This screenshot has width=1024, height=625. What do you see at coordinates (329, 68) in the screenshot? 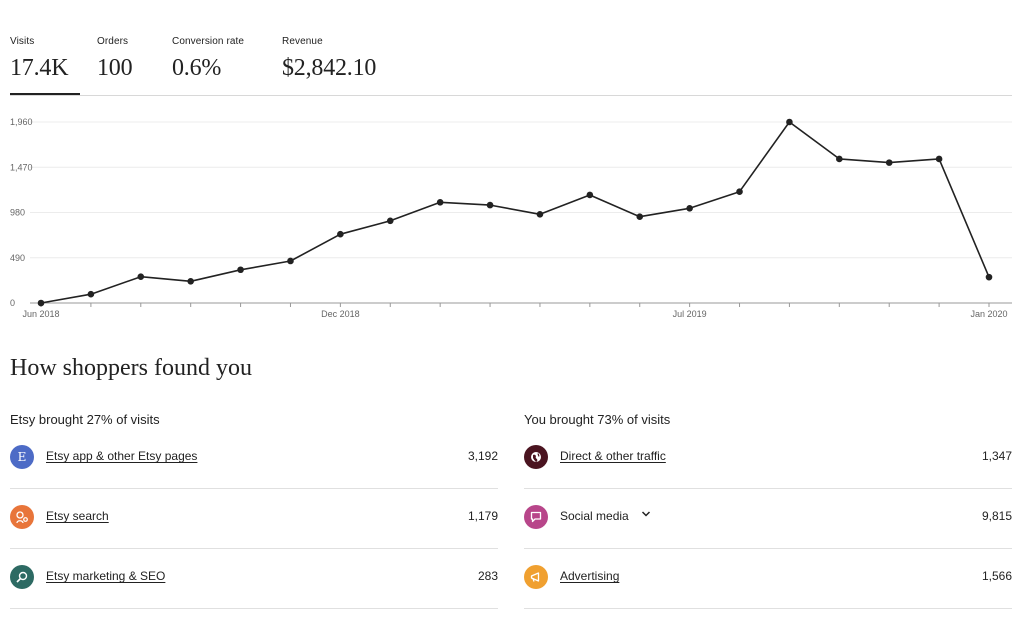
I see `revenue-value: $2,842.10` at bounding box center [329, 68].